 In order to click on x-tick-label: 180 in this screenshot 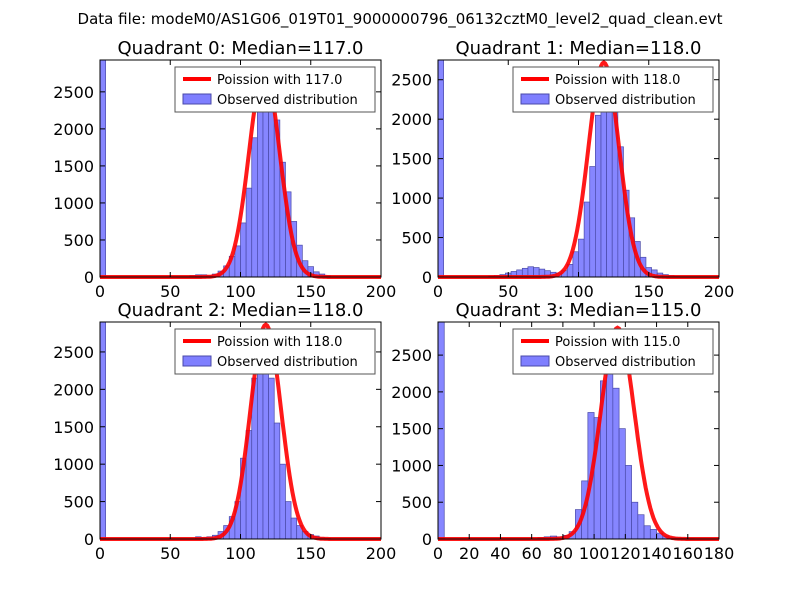, I will do `click(719, 553)`.